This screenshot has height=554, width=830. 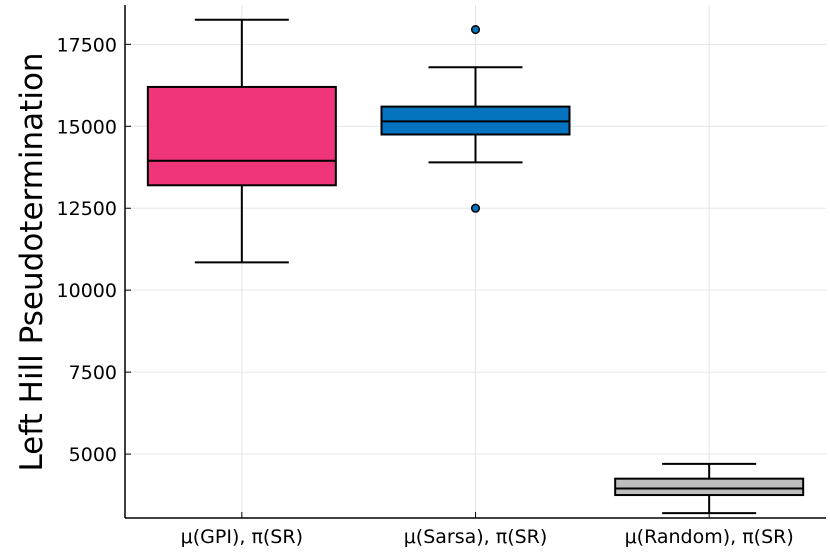 What do you see at coordinates (87, 127) in the screenshot?
I see `y-tick-label: 15000` at bounding box center [87, 127].